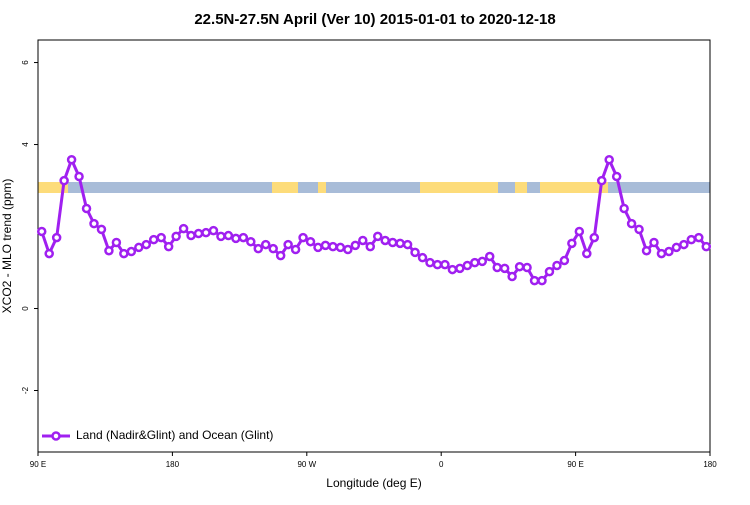  I want to click on x-tick-label: 0, so click(441, 464).